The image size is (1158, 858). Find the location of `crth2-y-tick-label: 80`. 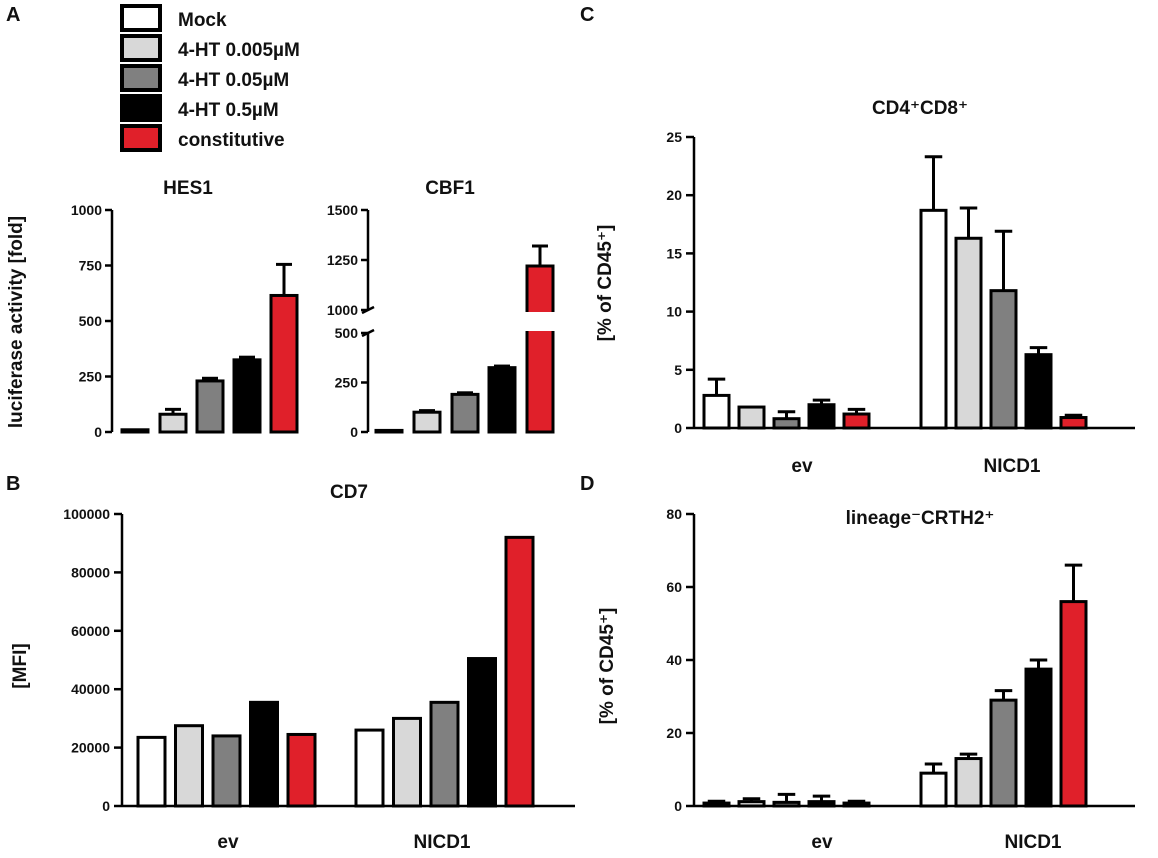

crth2-y-tick-label: 80 is located at coordinates (674, 514).